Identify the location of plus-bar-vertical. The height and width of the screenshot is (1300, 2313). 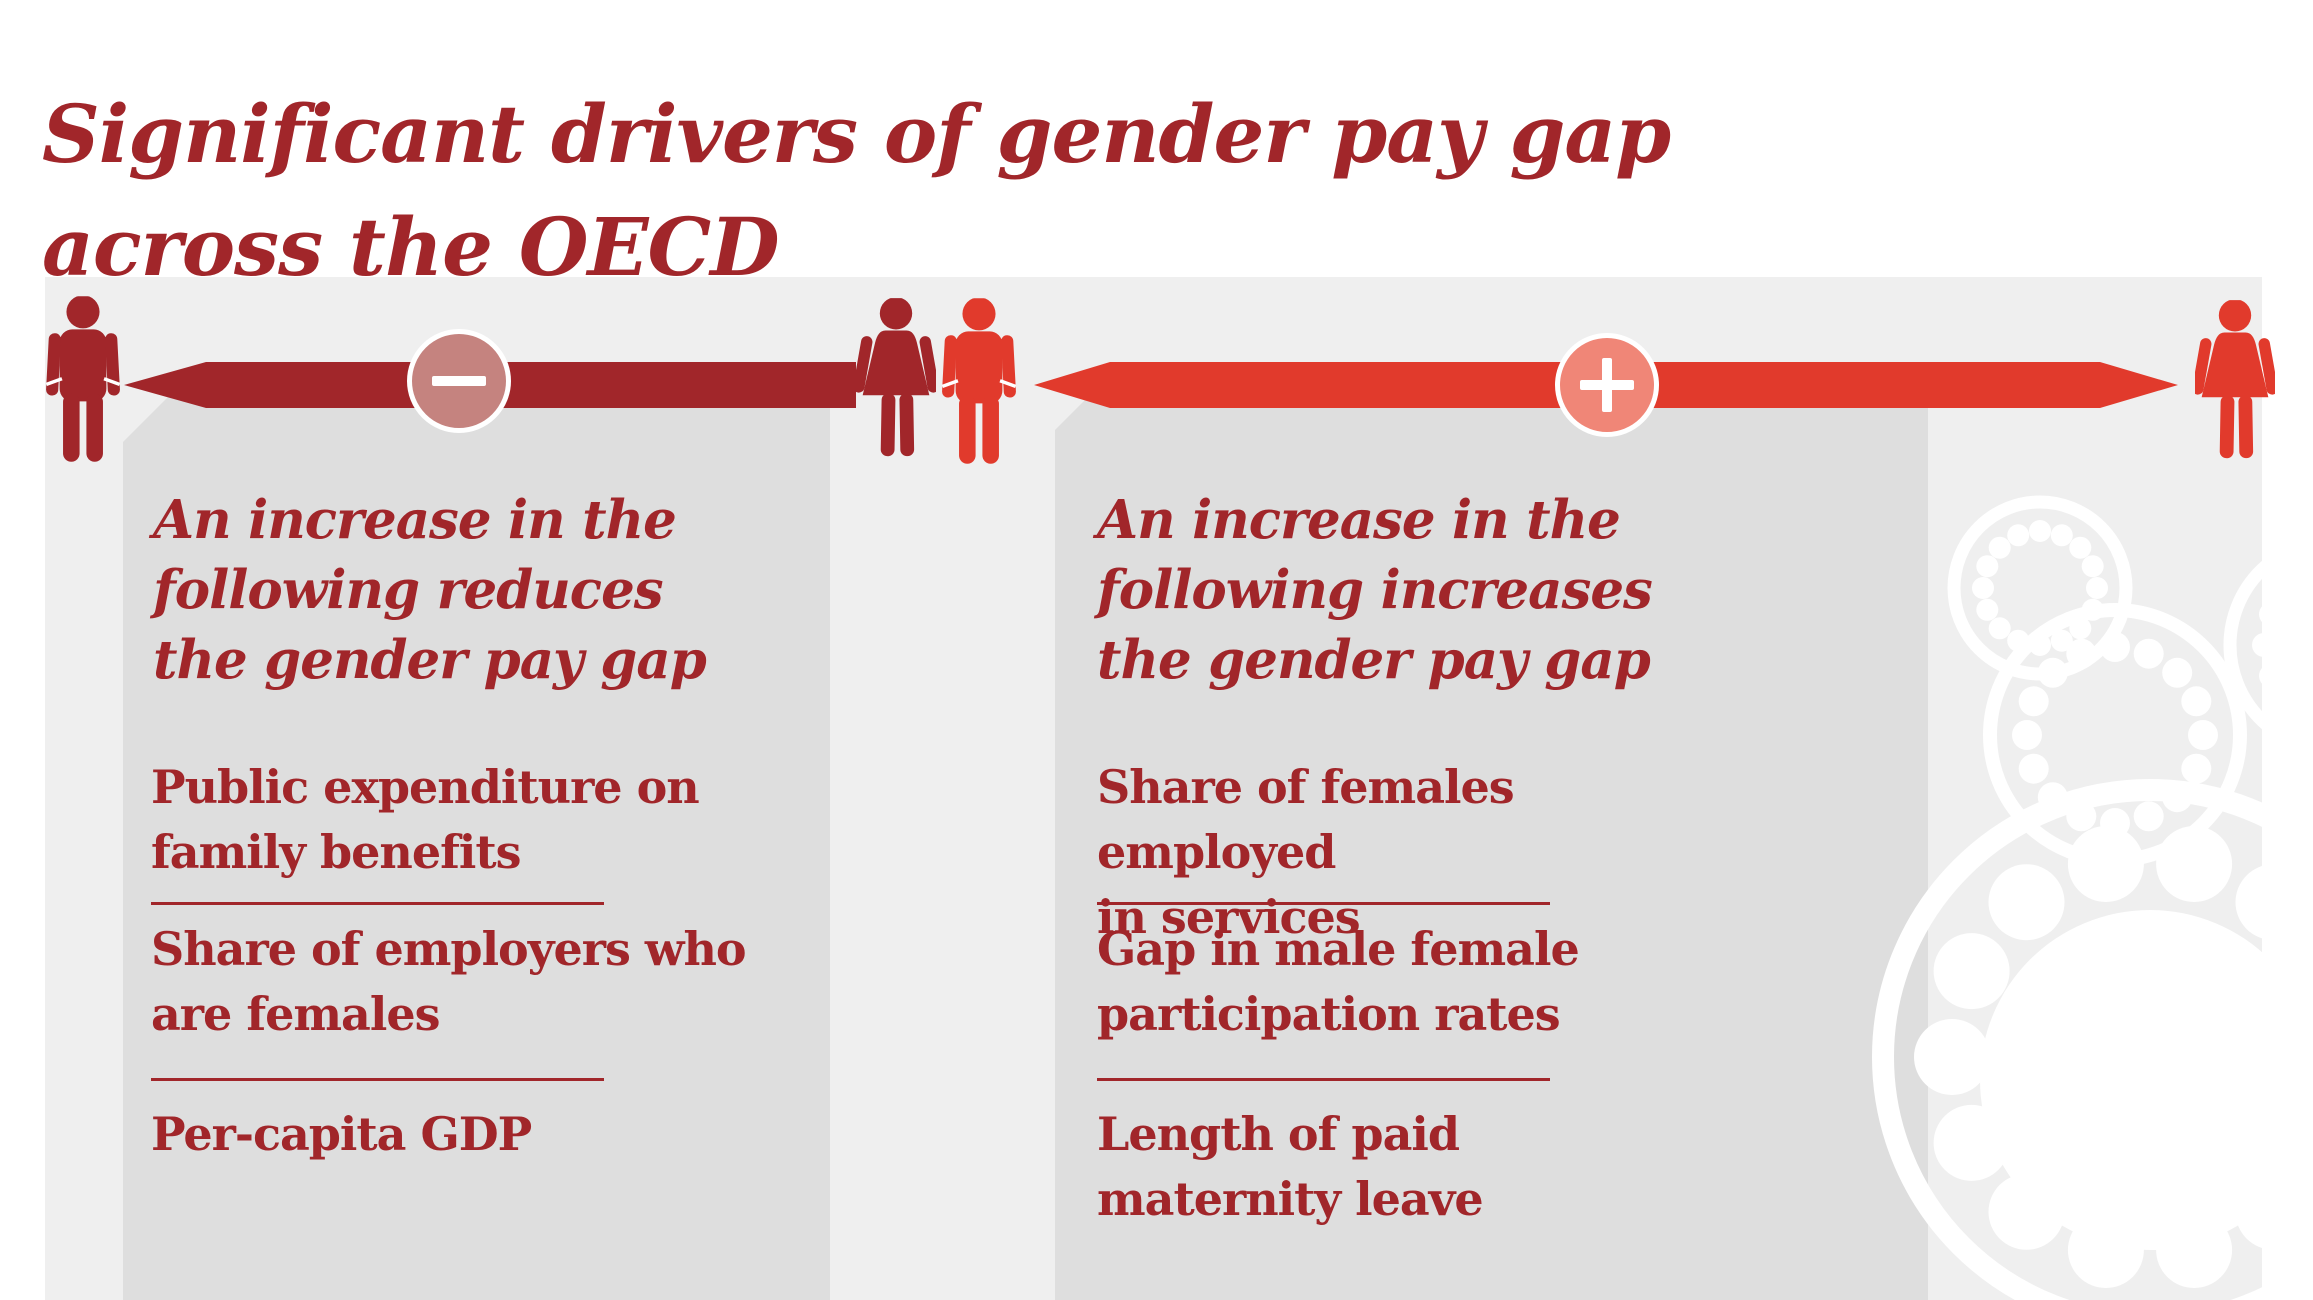
(1607, 385).